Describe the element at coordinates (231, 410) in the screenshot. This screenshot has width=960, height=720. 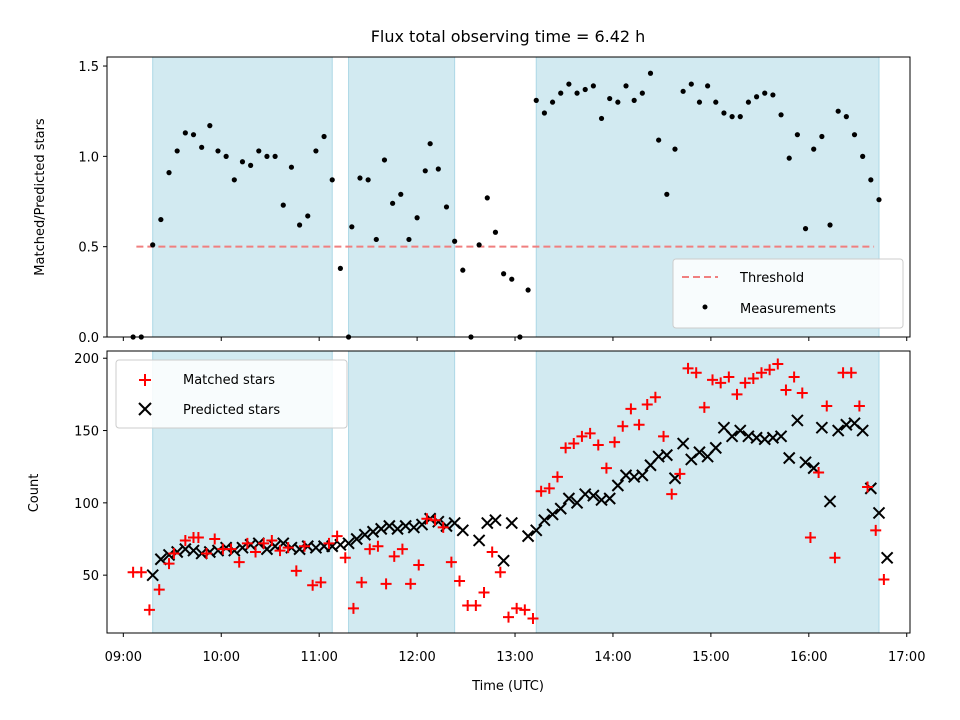
I see `predicted-legend-label: Predicted stars` at that location.